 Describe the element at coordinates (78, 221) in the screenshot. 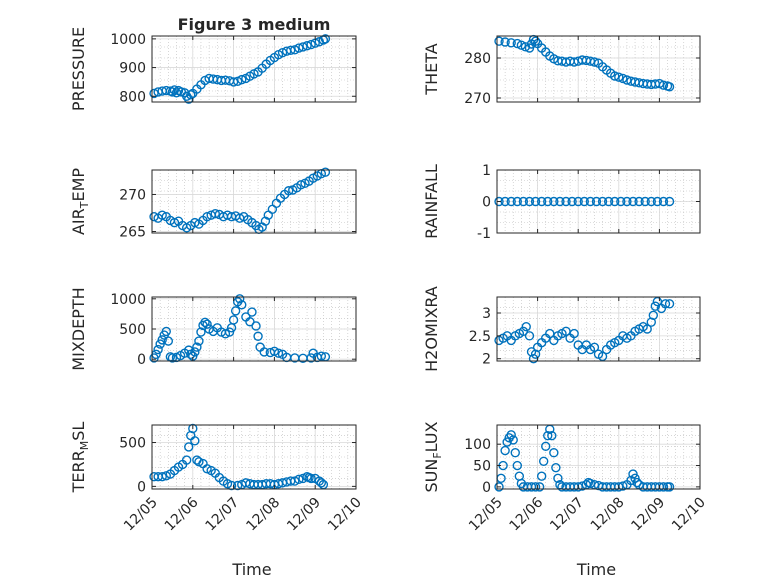

I see `y-axis-label-part: AIR` at that location.